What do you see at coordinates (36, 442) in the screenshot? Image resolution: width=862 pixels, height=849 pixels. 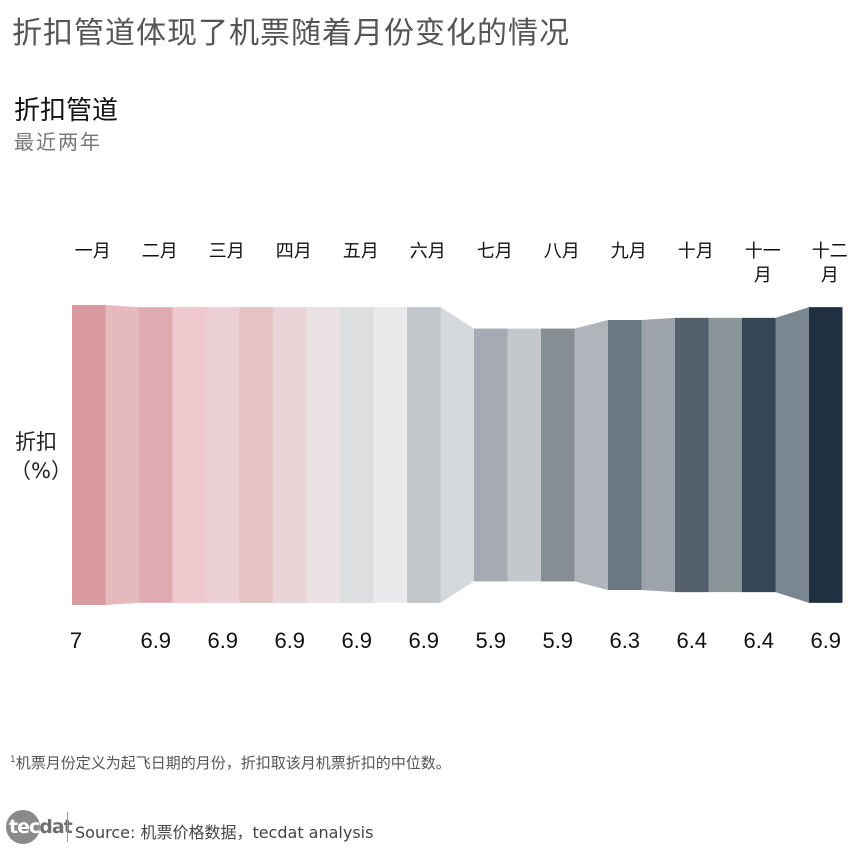 I see `y-axis-label-line: 折扣` at bounding box center [36, 442].